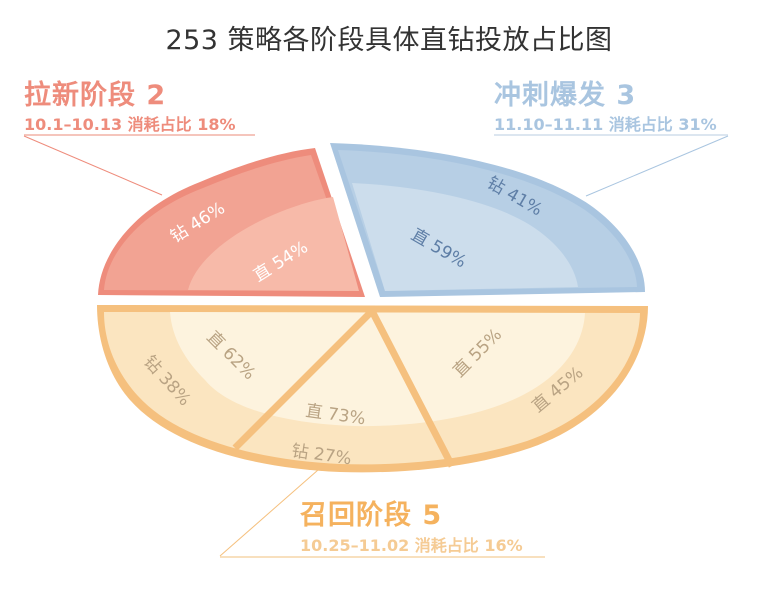  Describe the element at coordinates (487, 220) in the screenshot. I see `blue-slice` at that location.